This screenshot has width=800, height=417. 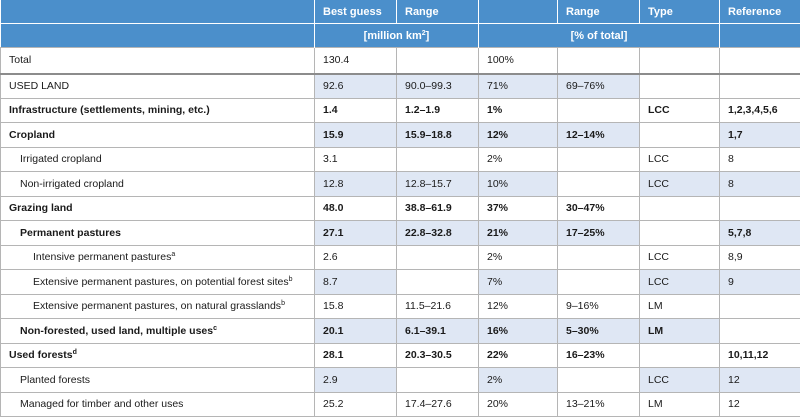 What do you see at coordinates (158, 355) in the screenshot?
I see `row-label: Used forestsd` at bounding box center [158, 355].